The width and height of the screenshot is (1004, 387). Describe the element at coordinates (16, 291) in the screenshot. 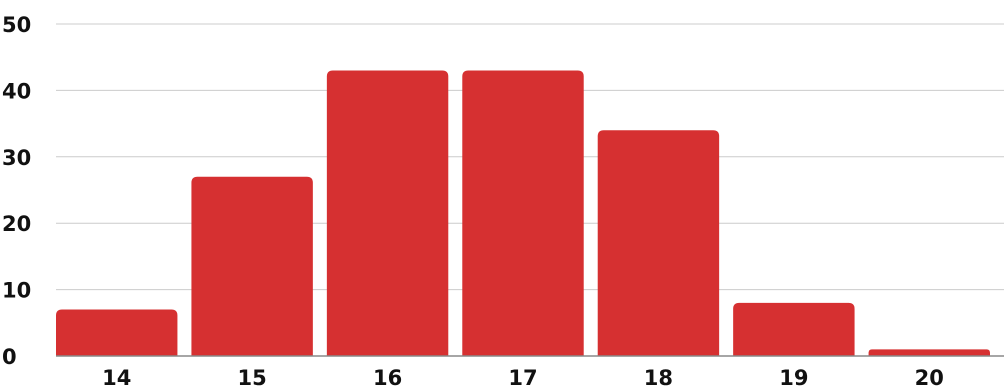

I see `y-tick-label: 10` at that location.